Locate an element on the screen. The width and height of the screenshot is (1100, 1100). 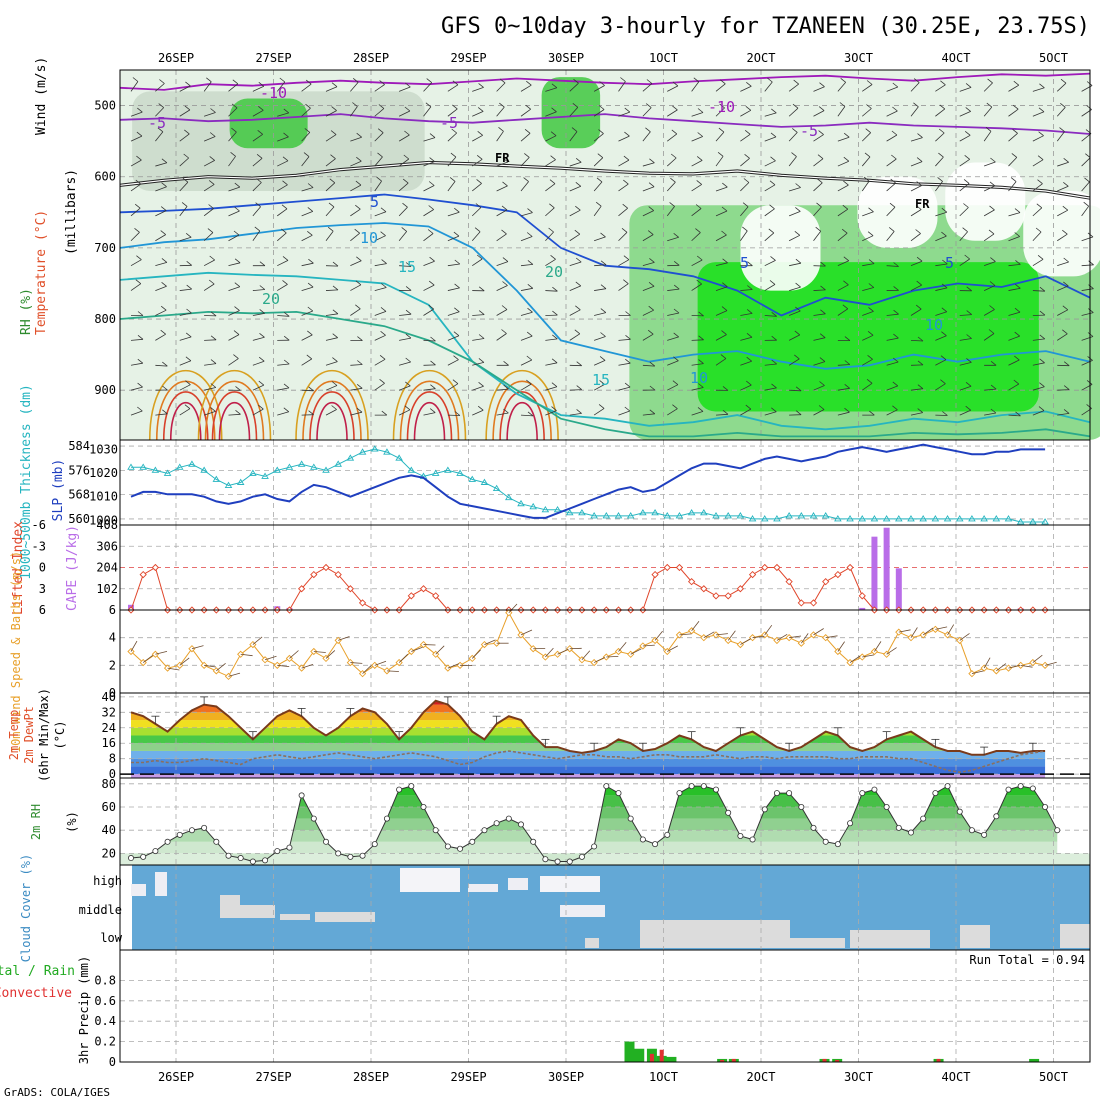
date-label-top: 2OCT is located at coordinates (761, 58).